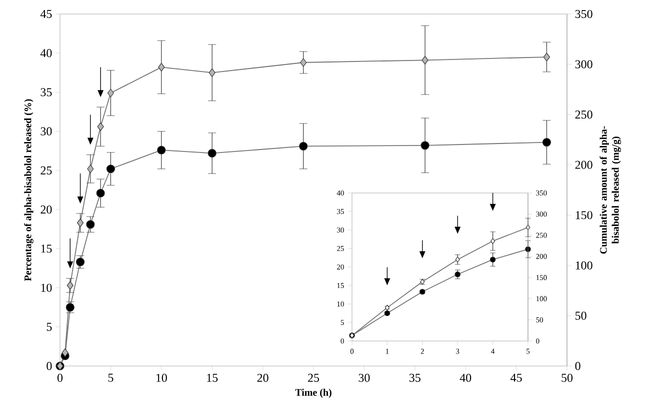 The image size is (657, 414). Describe the element at coordinates (46, 170) in the screenshot. I see `y-tick-label: 25` at that location.